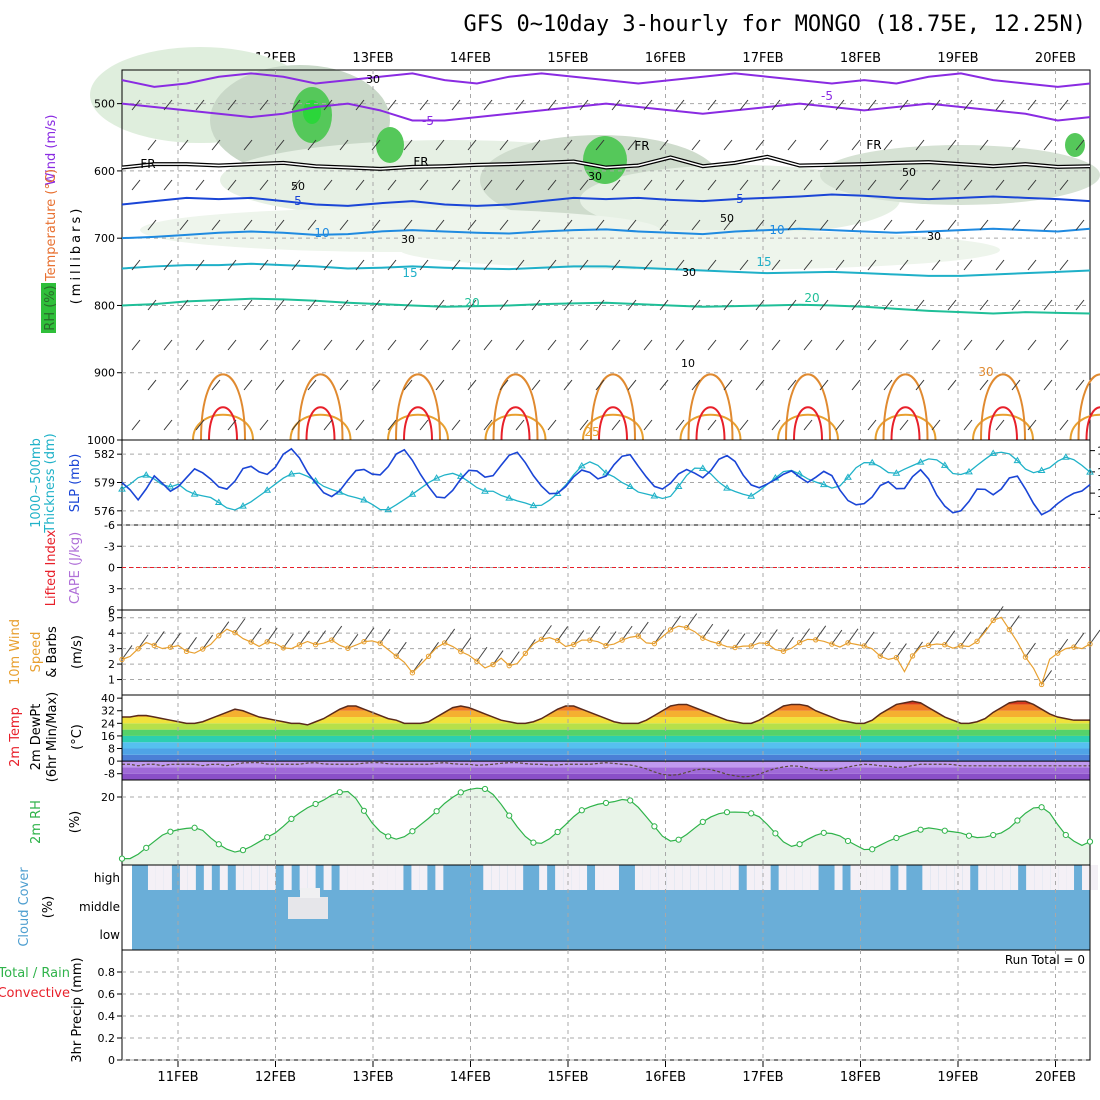 Image resolution: width=1100 pixels, height=1100 pixels. What do you see at coordinates (51, 150) in the screenshot?
I see `label-wind: Wind (m/s)` at bounding box center [51, 150].